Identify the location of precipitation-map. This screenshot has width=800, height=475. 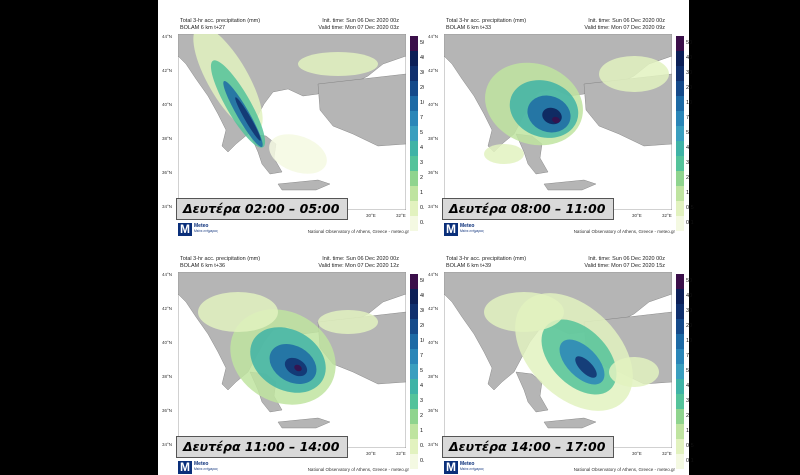
(558, 360).